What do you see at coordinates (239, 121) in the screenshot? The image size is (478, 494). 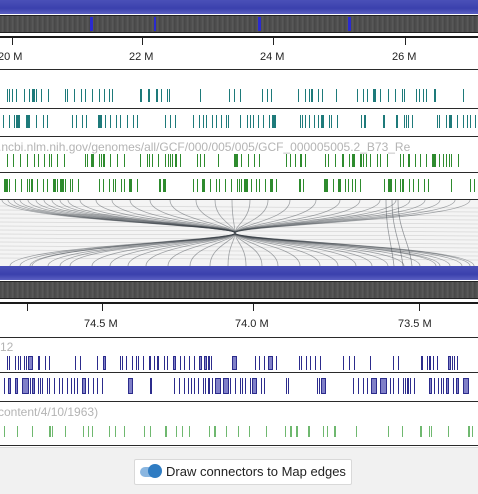 I see `gene-track-teal-reverse` at bounding box center [239, 121].